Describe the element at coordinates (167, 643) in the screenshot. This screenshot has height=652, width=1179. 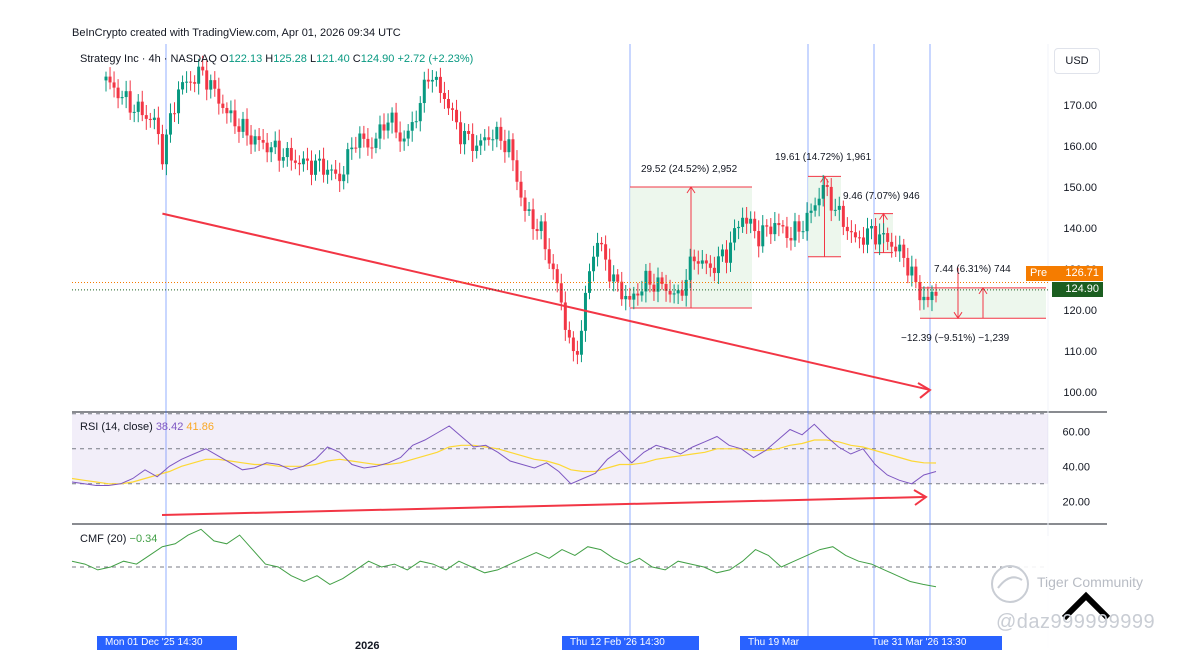
I see `date-label-1: Mon 01 Dec '25 14:30` at that location.